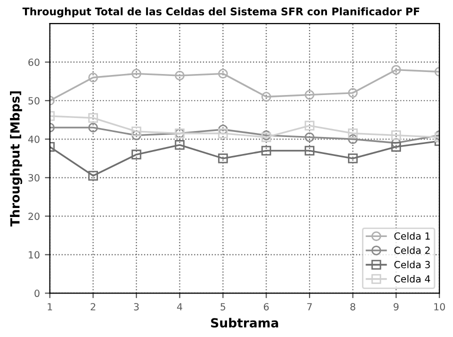 Image resolution: width=453 pixels, height=337 pixels. I want to click on x-tick-label: 5, so click(223, 306).